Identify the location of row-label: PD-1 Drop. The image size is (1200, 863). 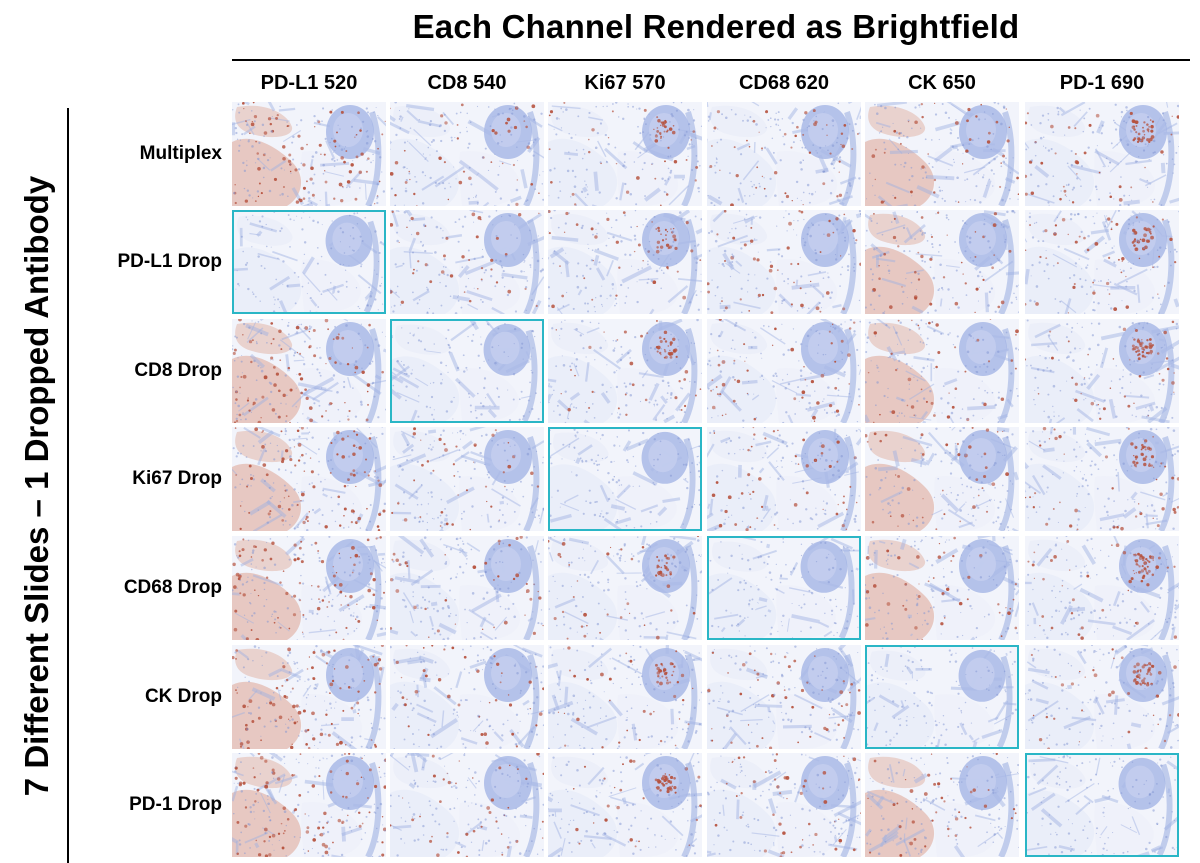
(175, 804).